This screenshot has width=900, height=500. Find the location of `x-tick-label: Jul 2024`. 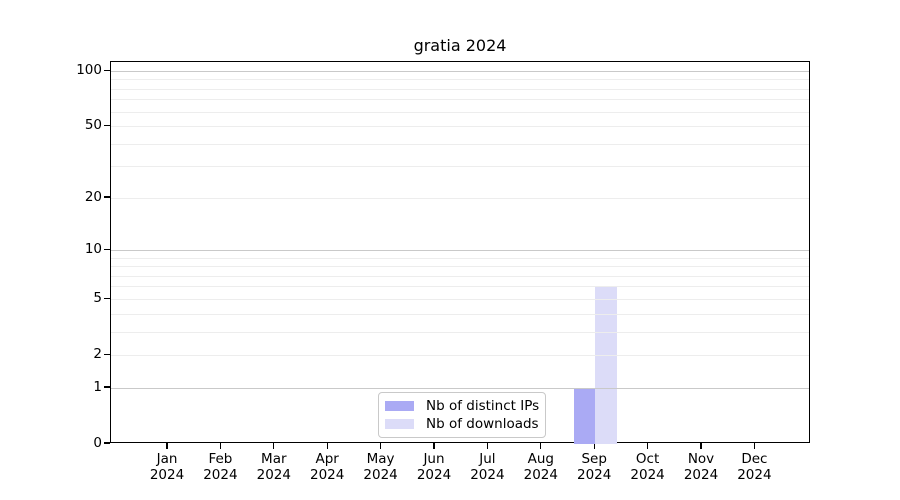

x-tick-label: Jul 2024 is located at coordinates (487, 467).